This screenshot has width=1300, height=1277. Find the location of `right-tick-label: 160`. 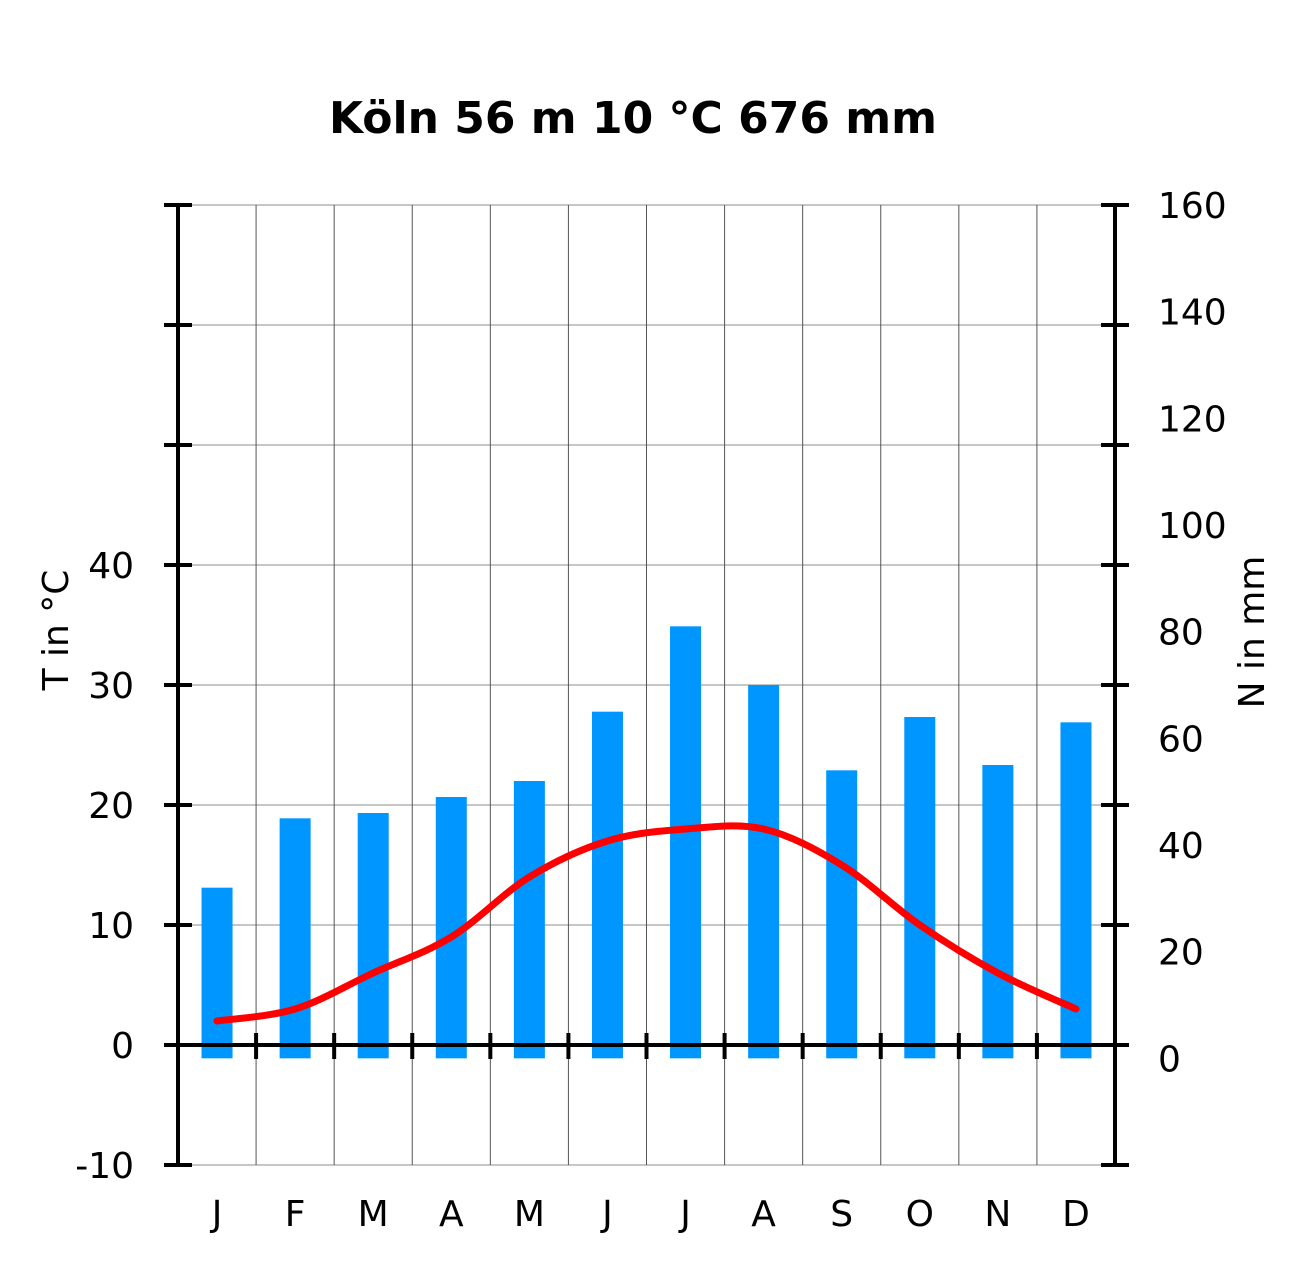

right-tick-label: 160 is located at coordinates (1192, 206).